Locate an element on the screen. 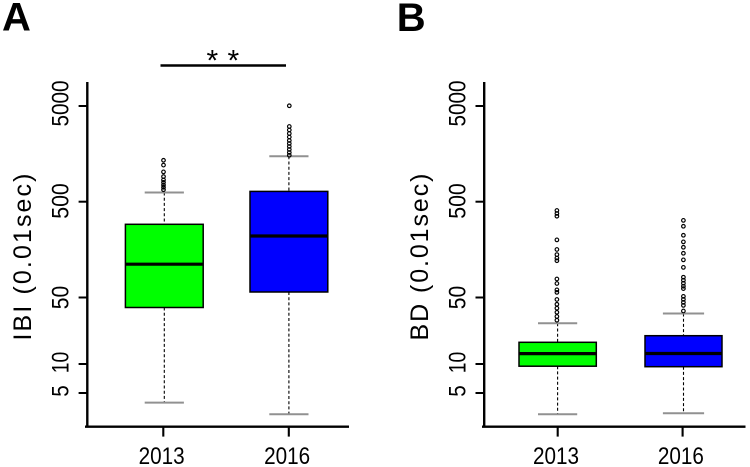 The width and height of the screenshot is (750, 467). svg-text: BD (0.01sec) is located at coordinates (420, 257).